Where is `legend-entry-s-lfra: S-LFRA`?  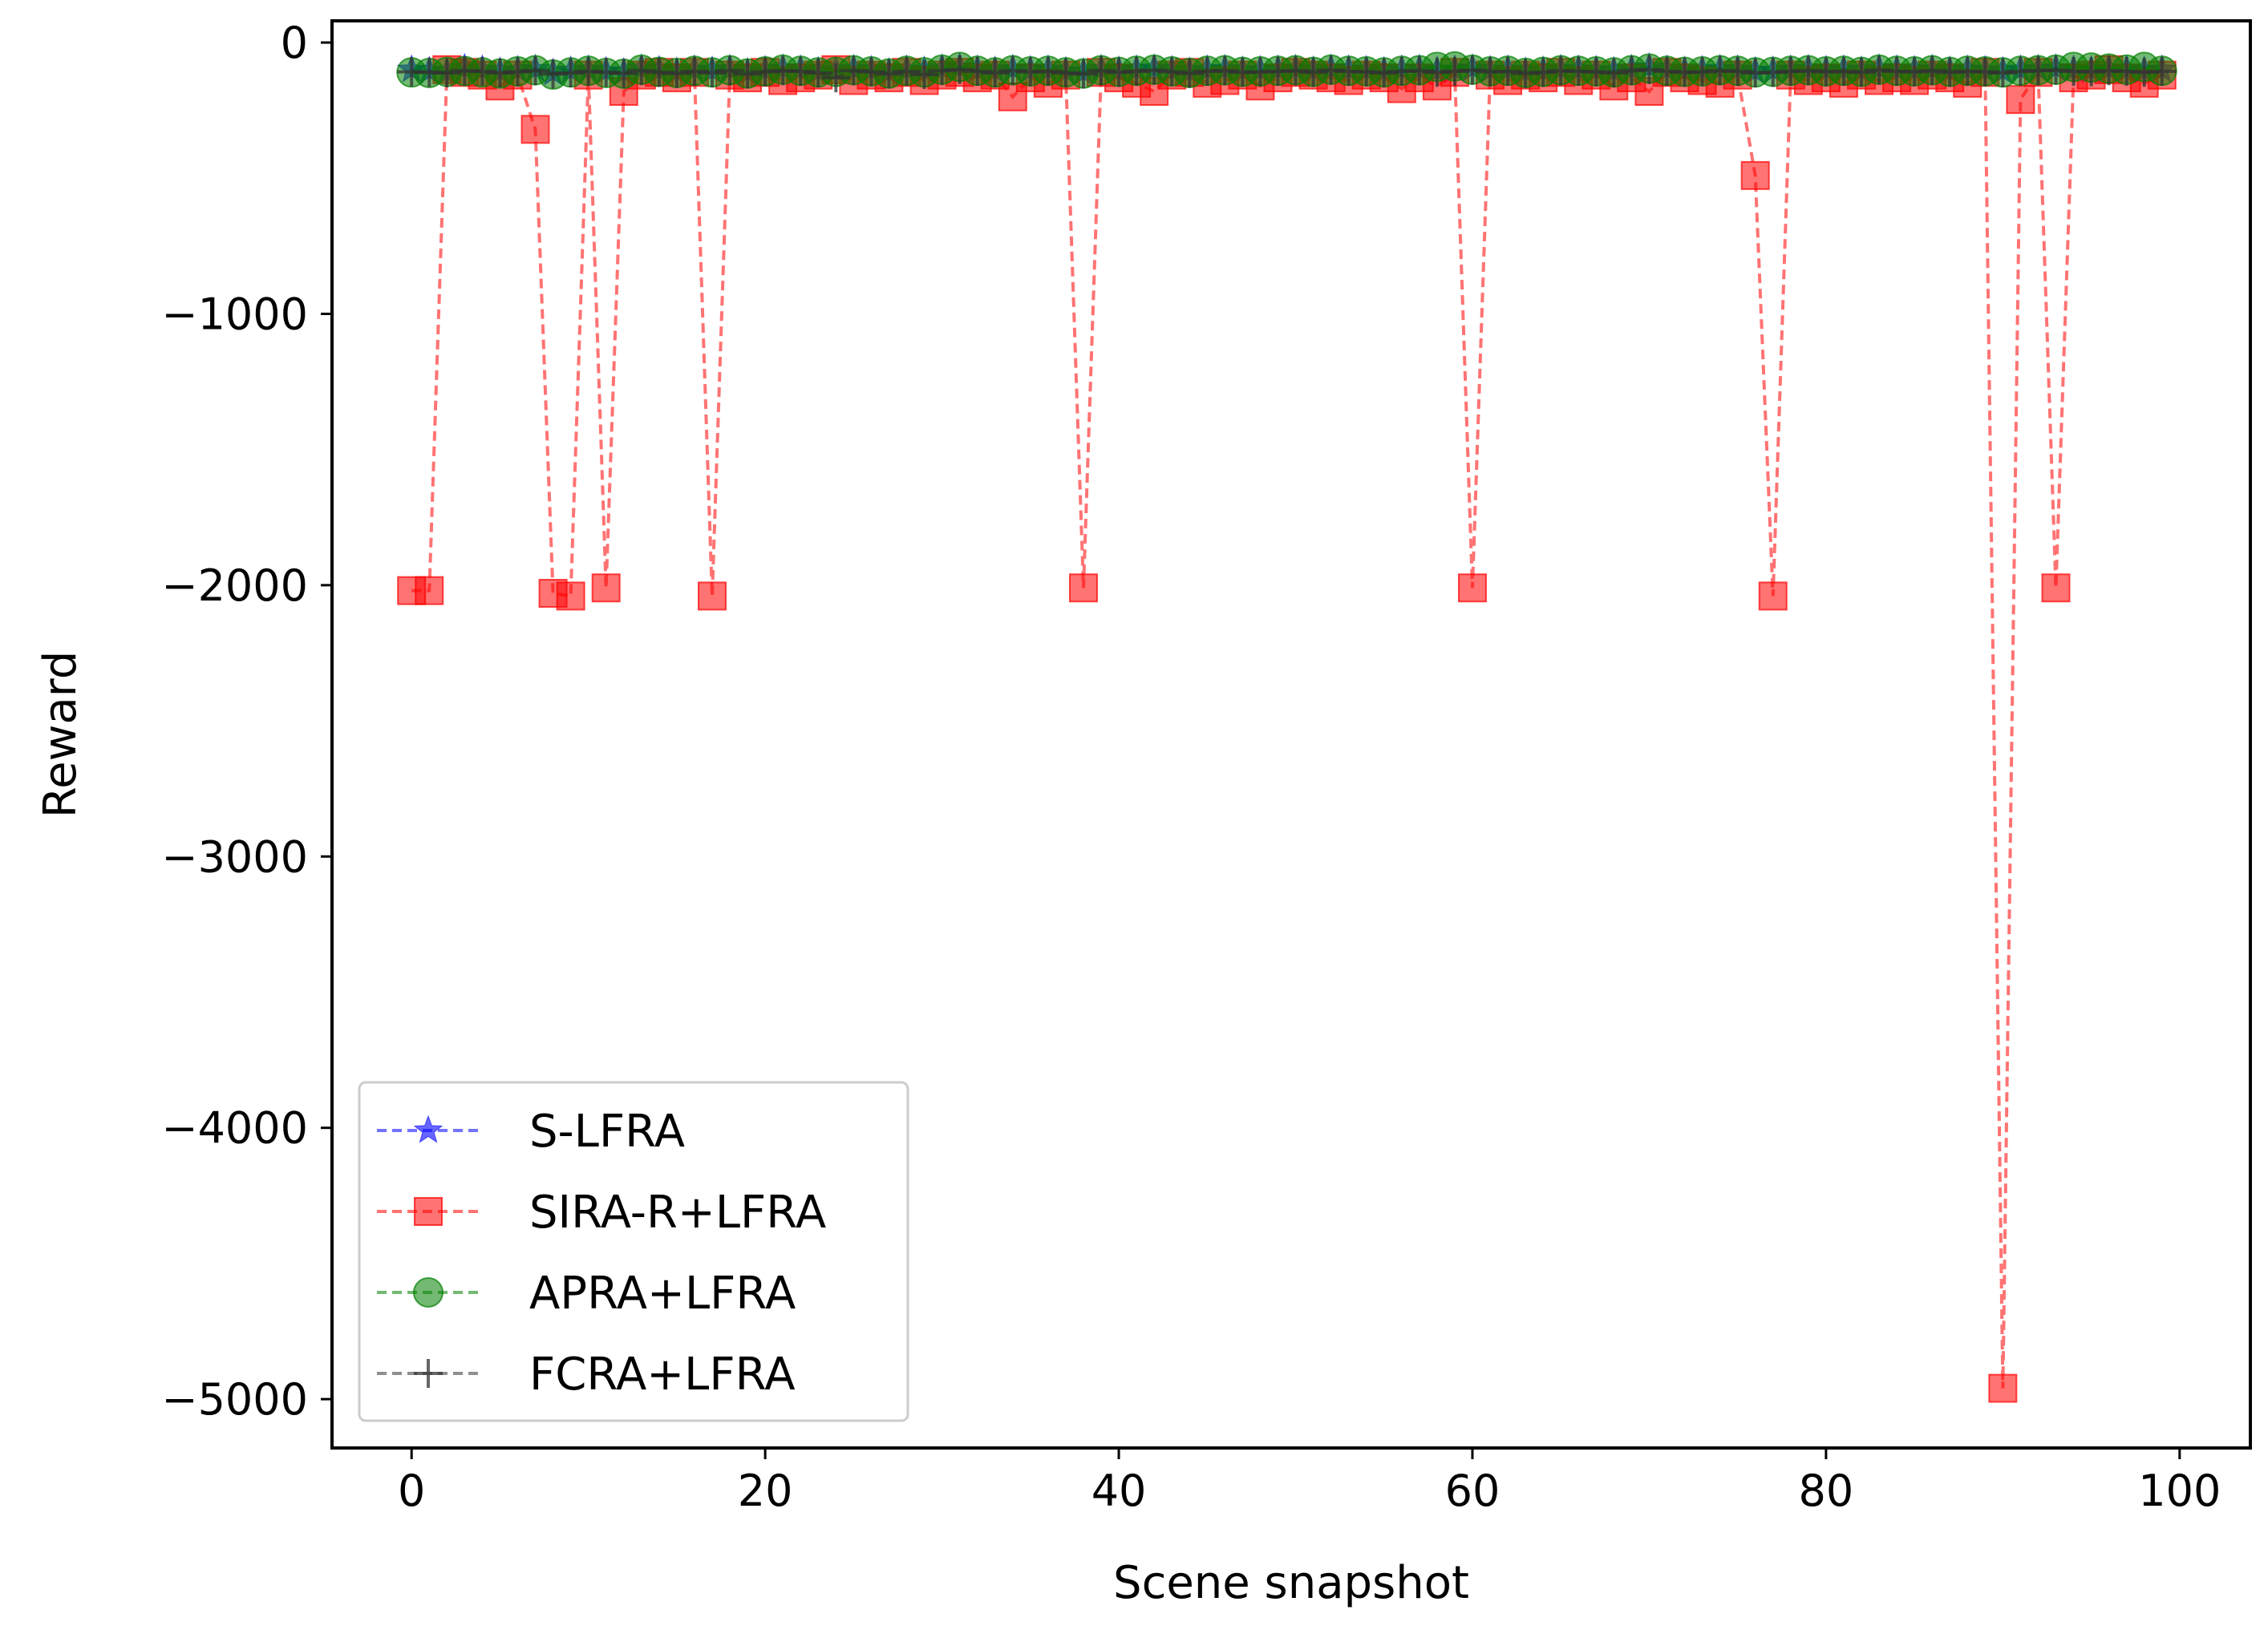 legend-entry-s-lfra: S-LFRA is located at coordinates (531, 1132).